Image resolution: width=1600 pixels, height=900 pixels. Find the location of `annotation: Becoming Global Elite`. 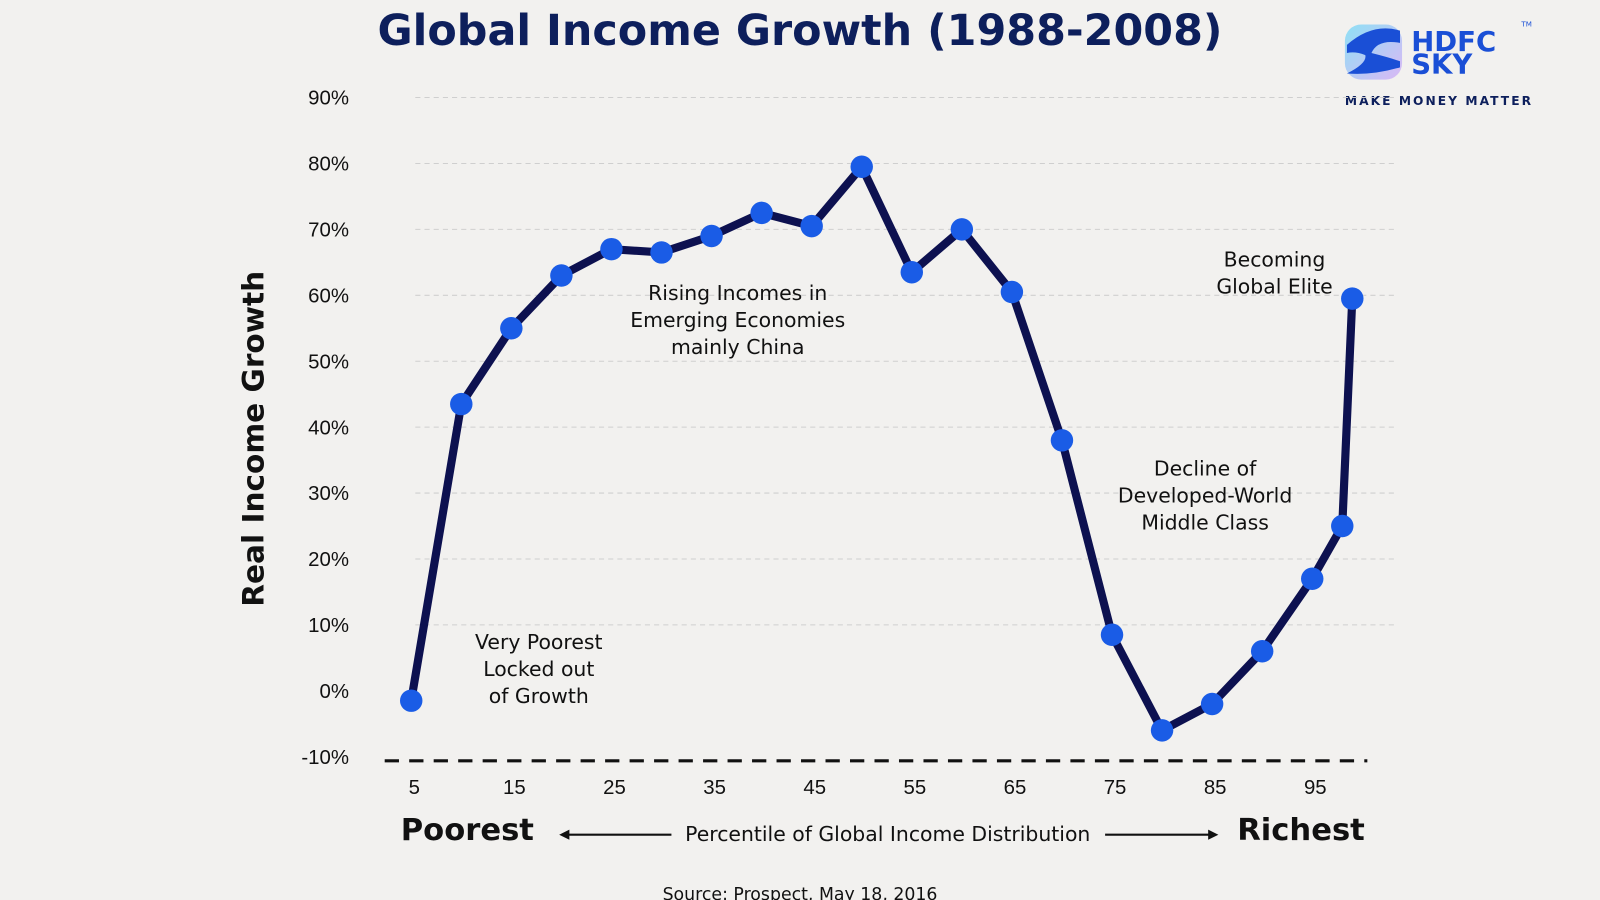

annotation: Becoming Global Elite is located at coordinates (1274, 272).